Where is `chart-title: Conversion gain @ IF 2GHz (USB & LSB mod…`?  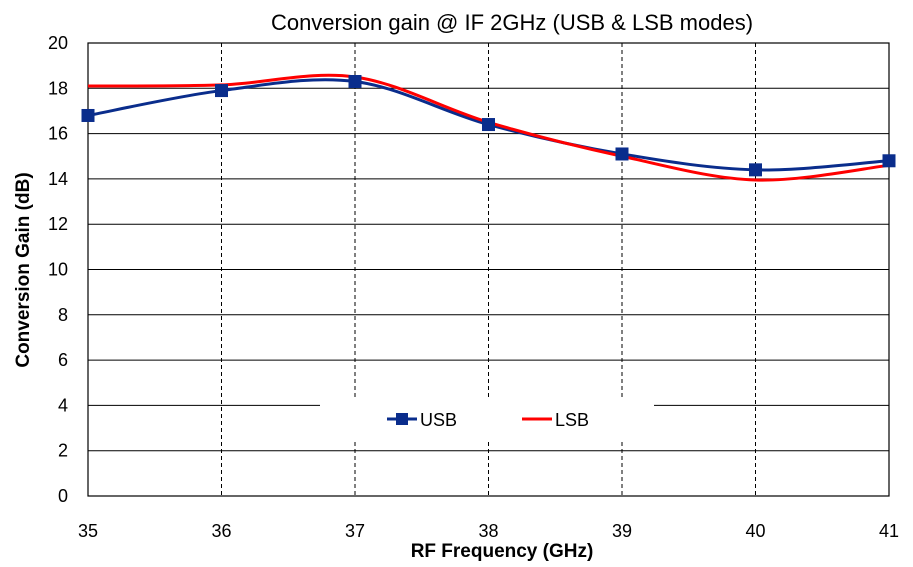
chart-title: Conversion gain @ IF 2GHz (USB & LSB mod… is located at coordinates (512, 22).